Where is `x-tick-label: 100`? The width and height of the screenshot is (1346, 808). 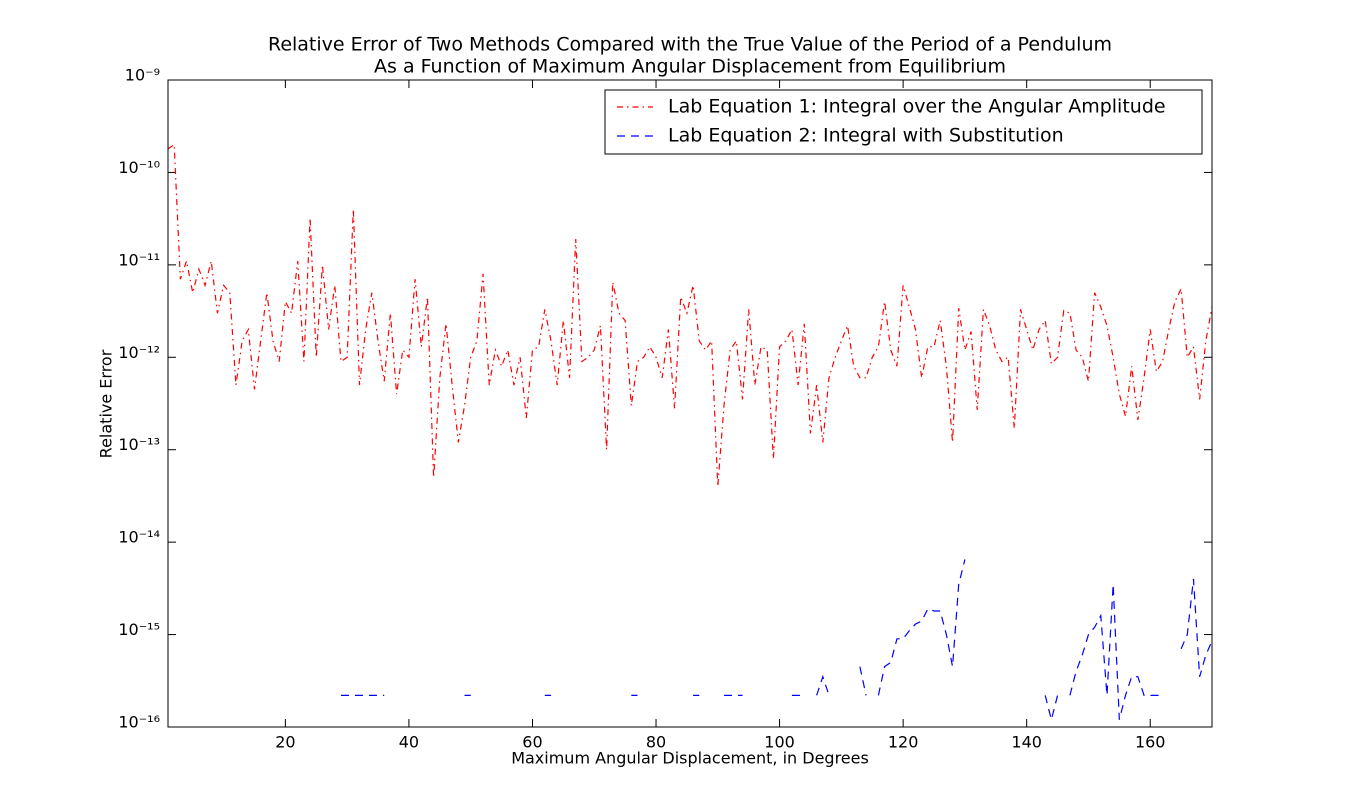
x-tick-label: 100 is located at coordinates (779, 742).